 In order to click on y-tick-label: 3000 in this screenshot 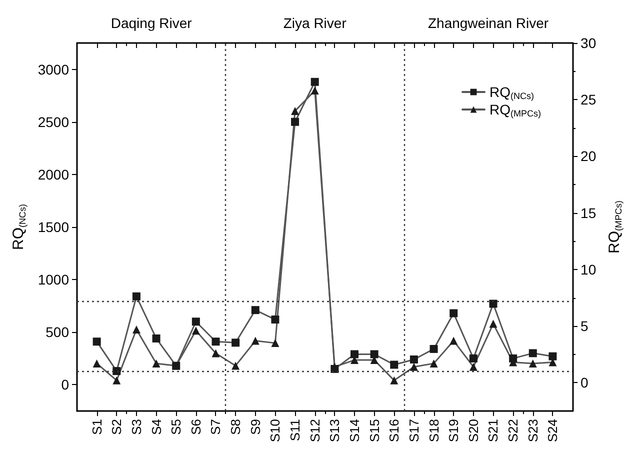, I will do `click(54, 69)`.